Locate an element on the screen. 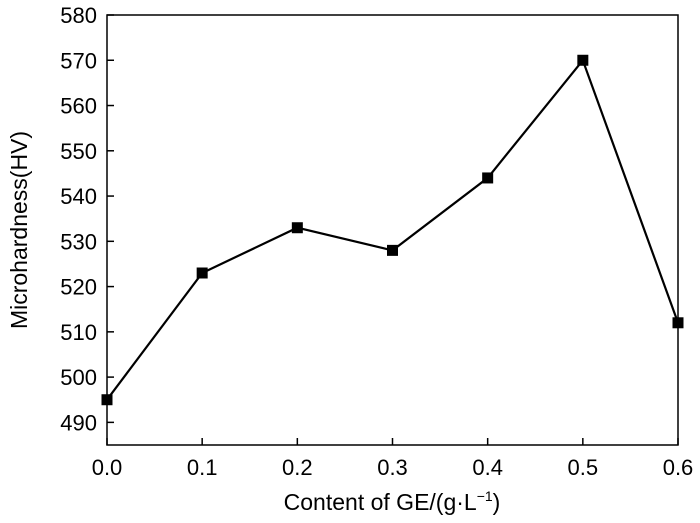  y-tick-label: 490 is located at coordinates (78, 422).